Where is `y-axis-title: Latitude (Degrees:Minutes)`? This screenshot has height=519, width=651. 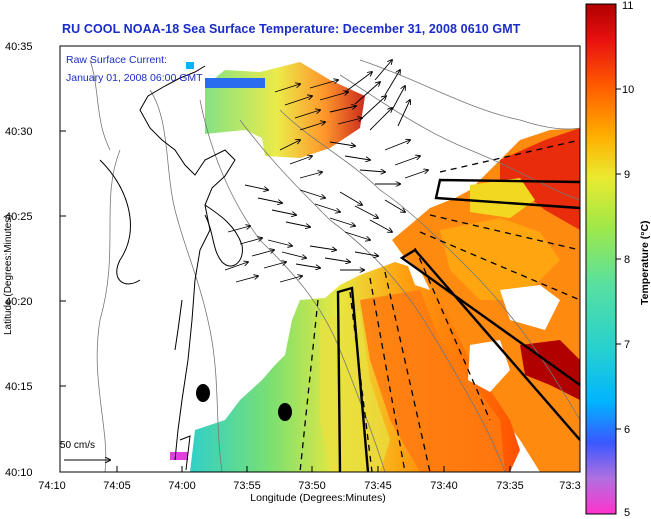 y-axis-title: Latitude (Degrees:Minutes) is located at coordinates (8, 274).